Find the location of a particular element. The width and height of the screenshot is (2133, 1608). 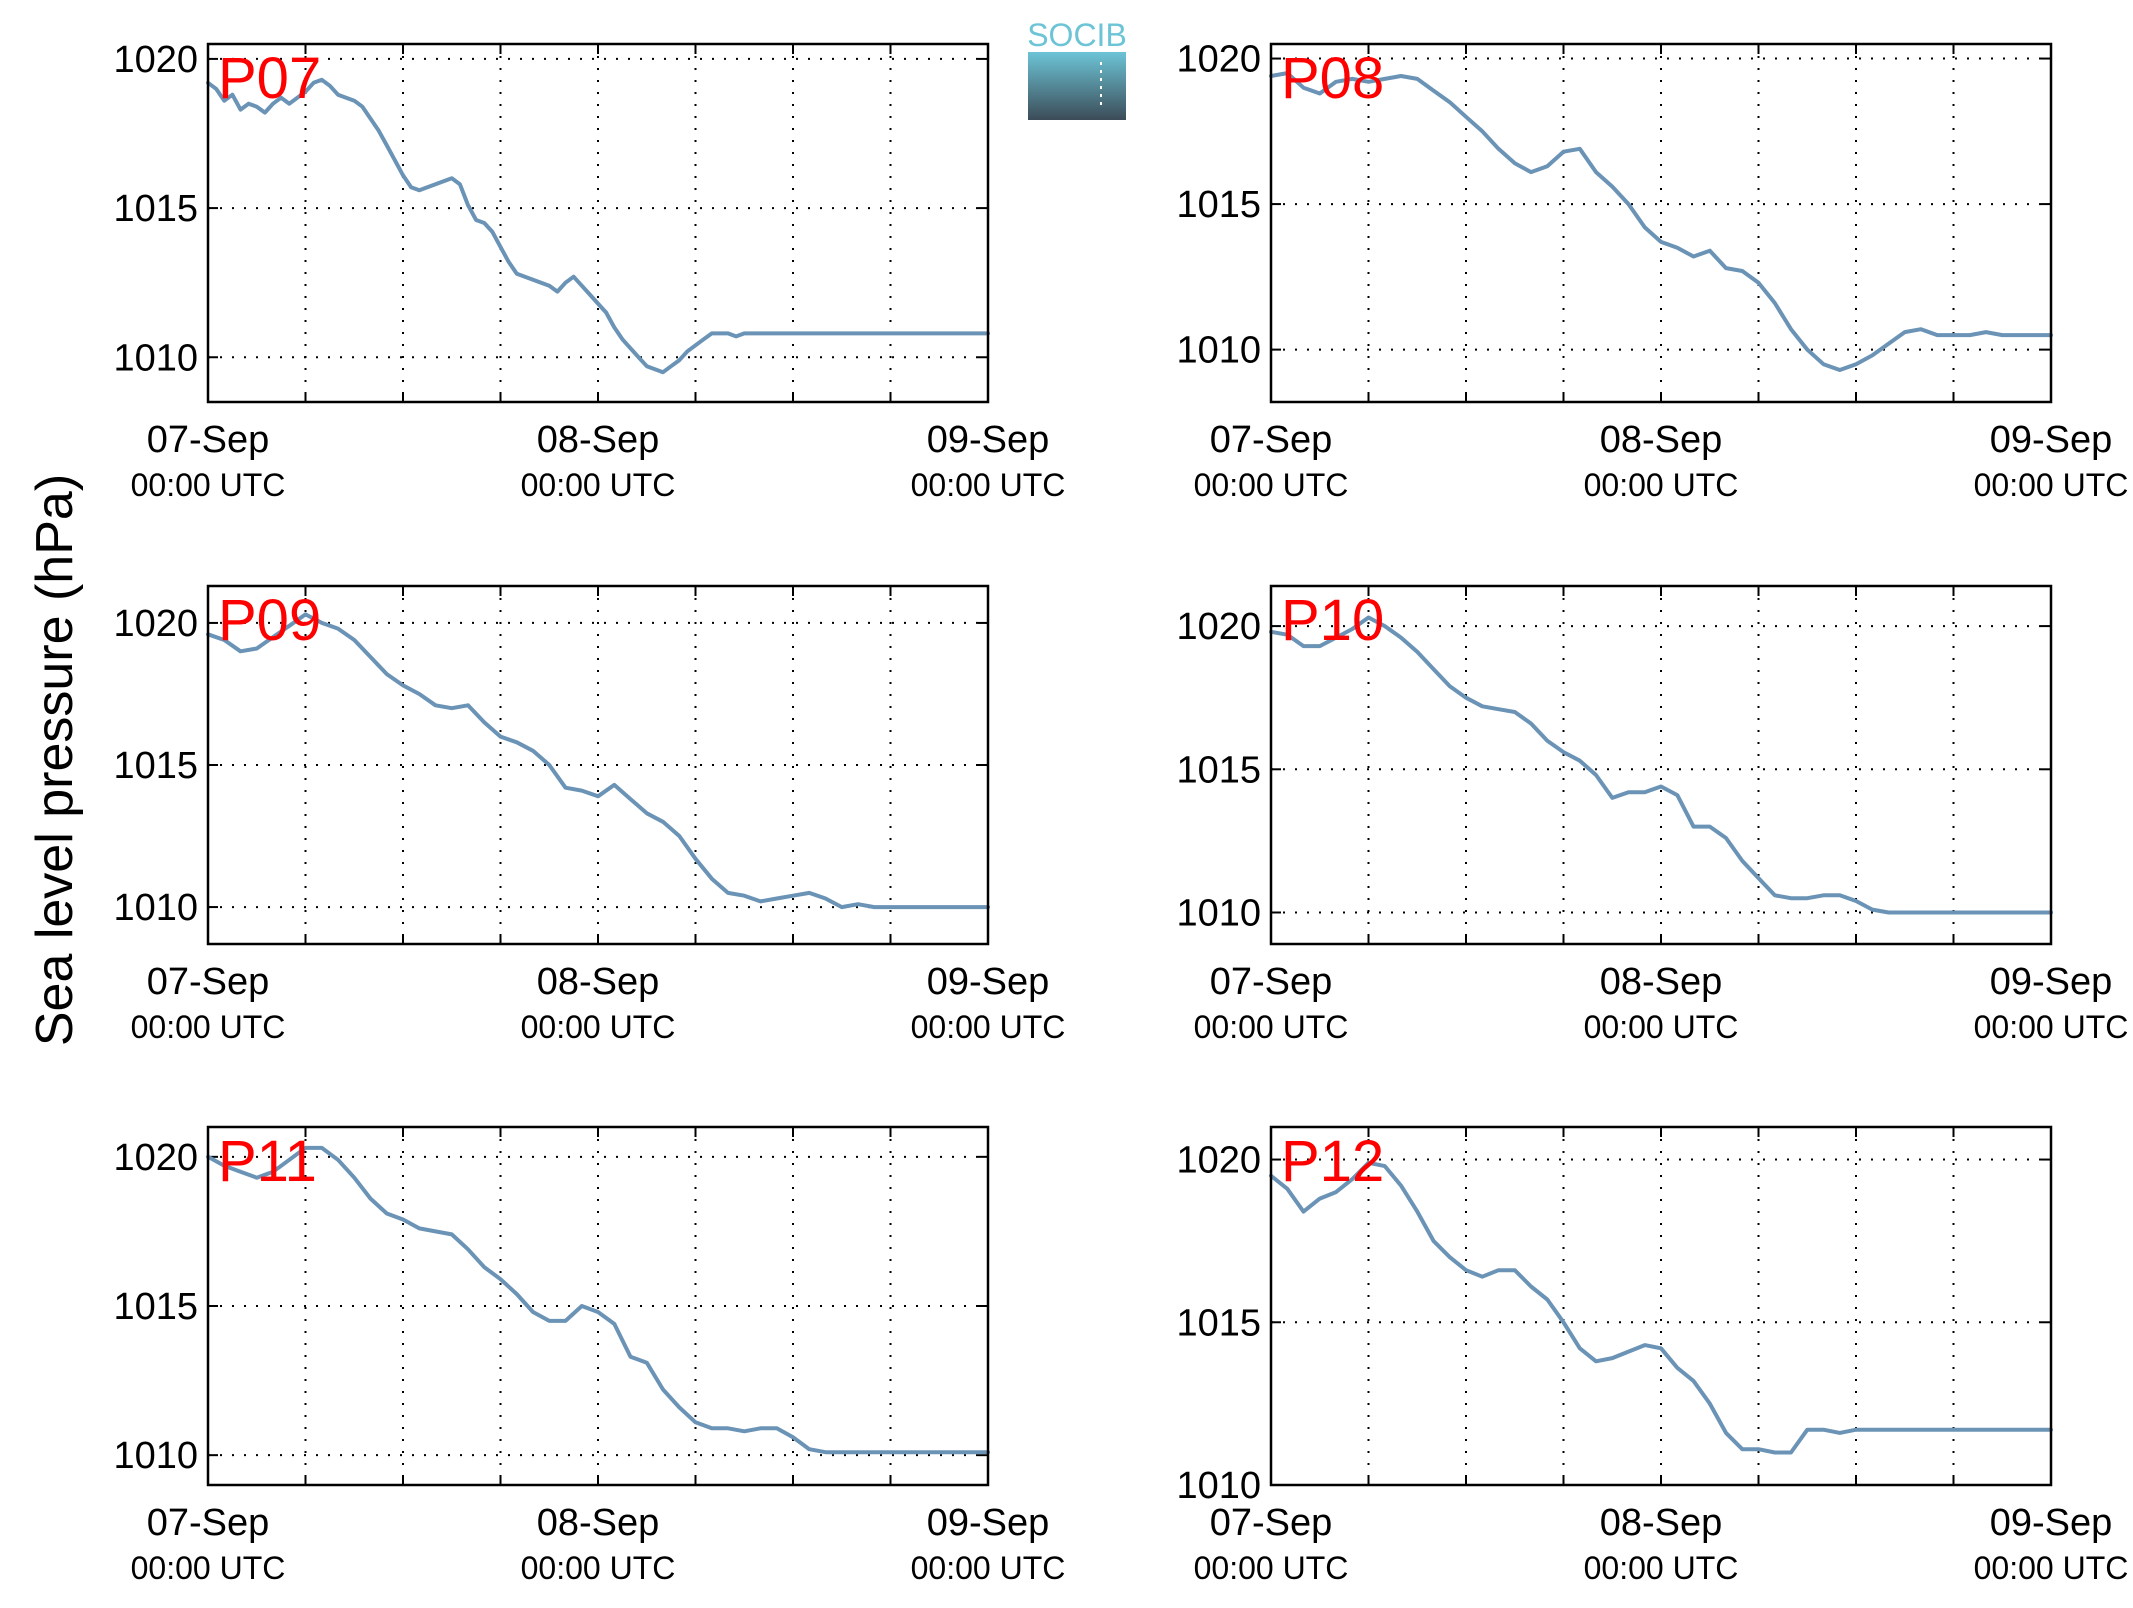

series-line-p07 is located at coordinates (598, 226).